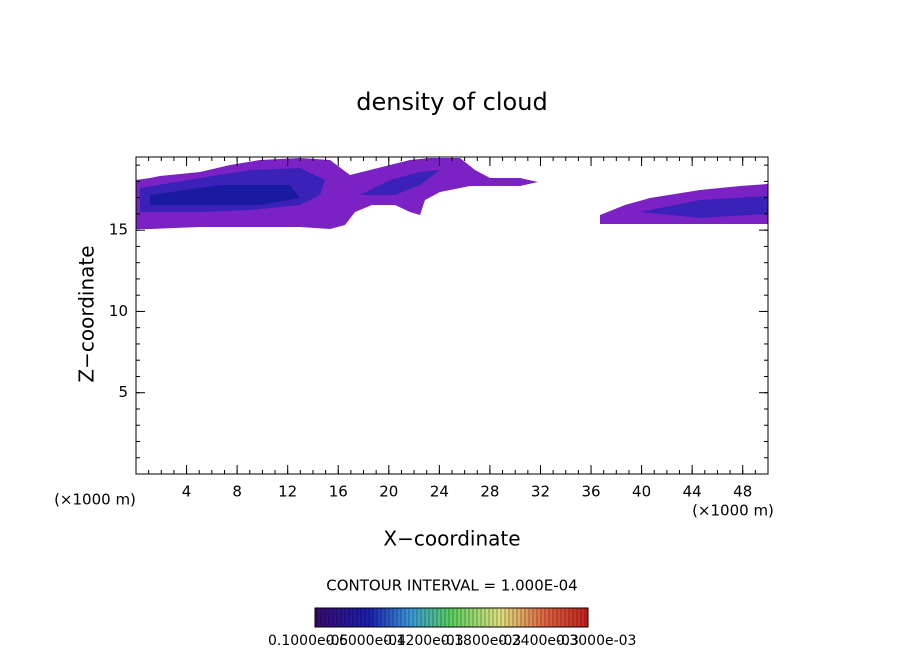 The width and height of the screenshot is (904, 654). What do you see at coordinates (452, 193) in the screenshot?
I see `contour-fills` at bounding box center [452, 193].